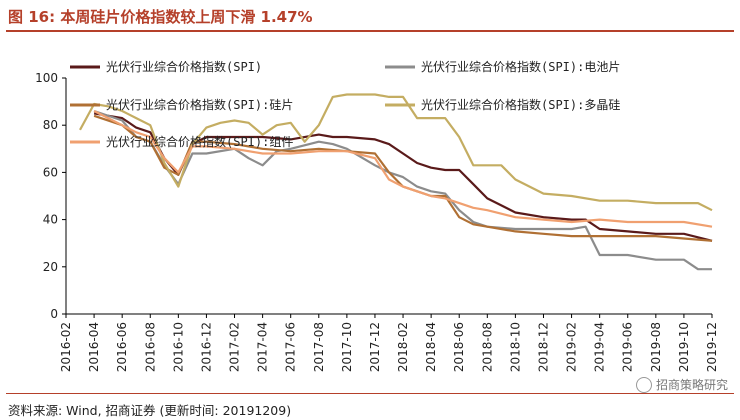 This screenshot has height=420, width=740. Describe the element at coordinates (46, 78) in the screenshot. I see `y-tick-label: 100` at that location.